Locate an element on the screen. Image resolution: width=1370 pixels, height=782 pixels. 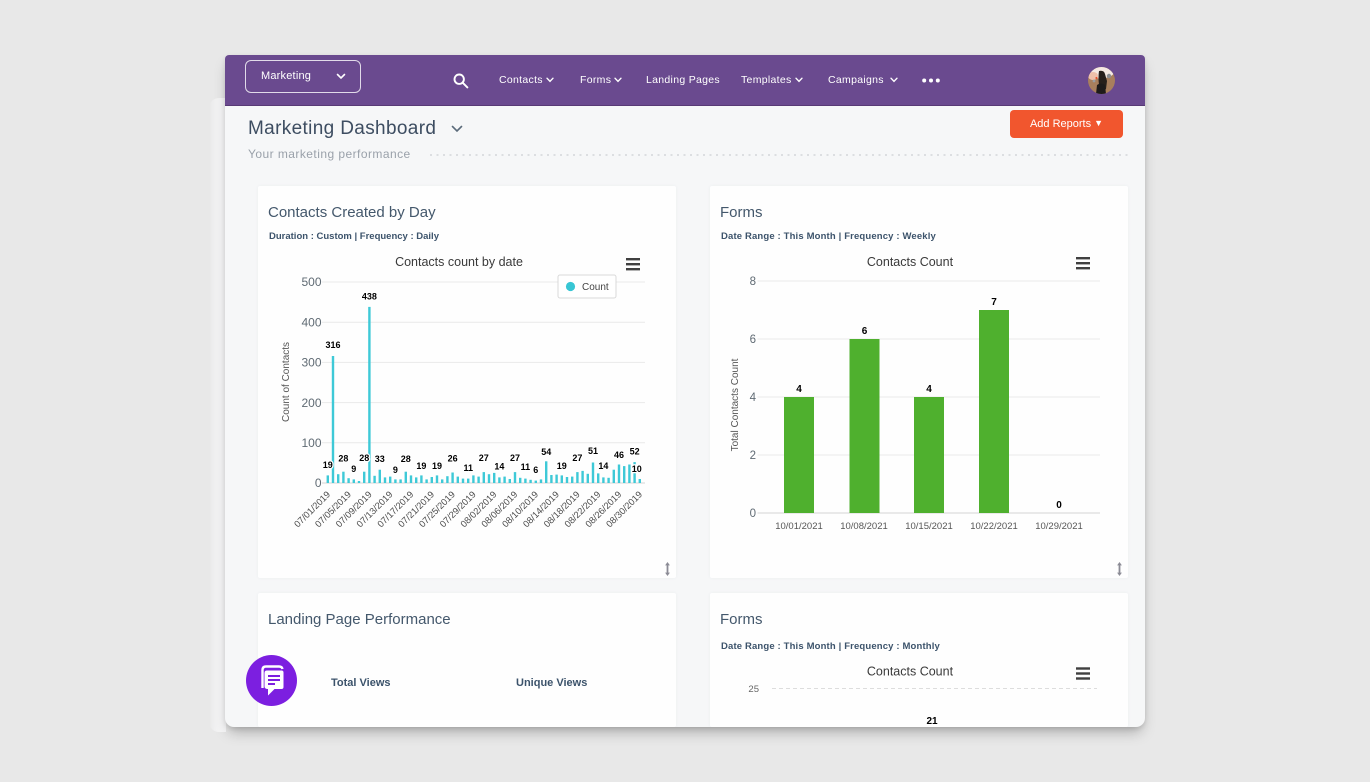
svg-text: 52 is located at coordinates (635, 452).